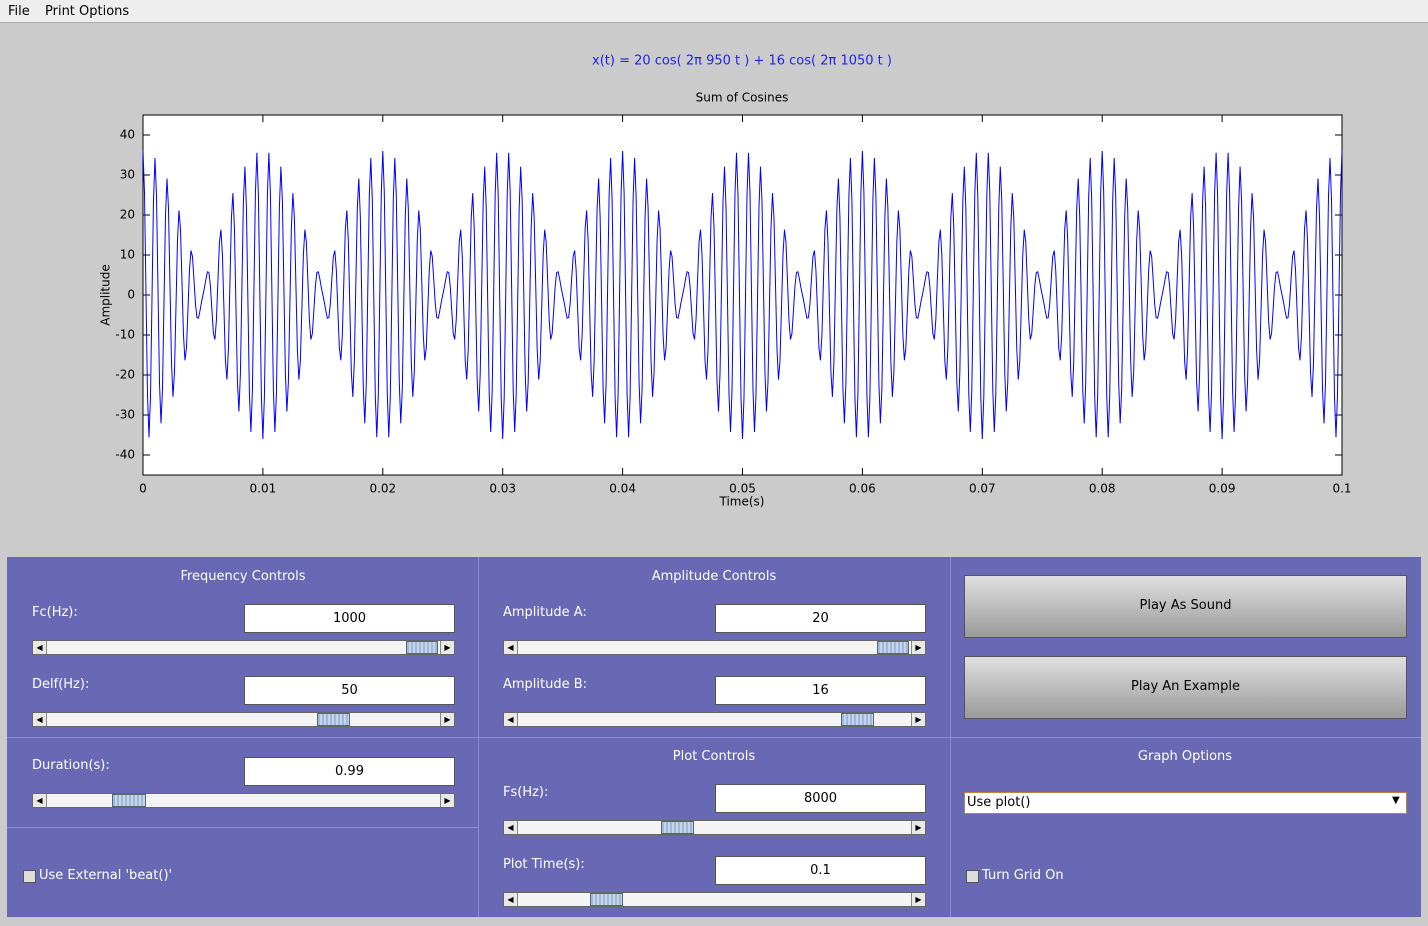  I want to click on text-input: 1000, so click(349, 618).